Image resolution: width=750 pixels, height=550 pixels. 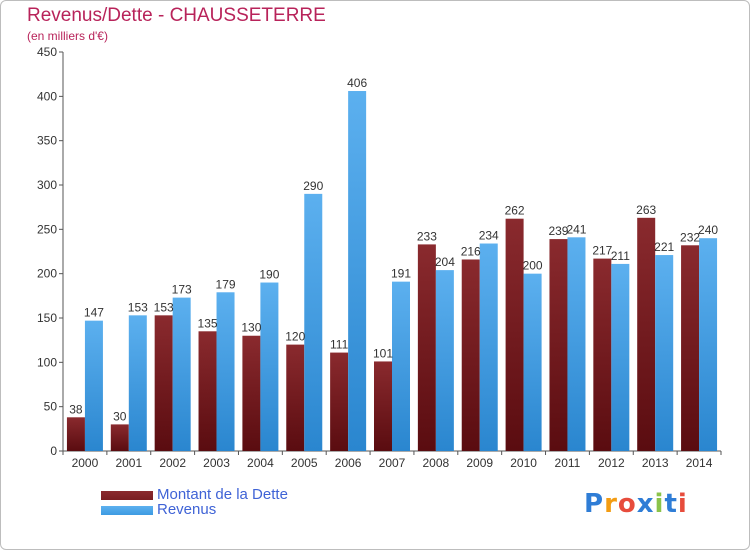 What do you see at coordinates (690, 237) in the screenshot?
I see `data-label-debt: 232` at bounding box center [690, 237].